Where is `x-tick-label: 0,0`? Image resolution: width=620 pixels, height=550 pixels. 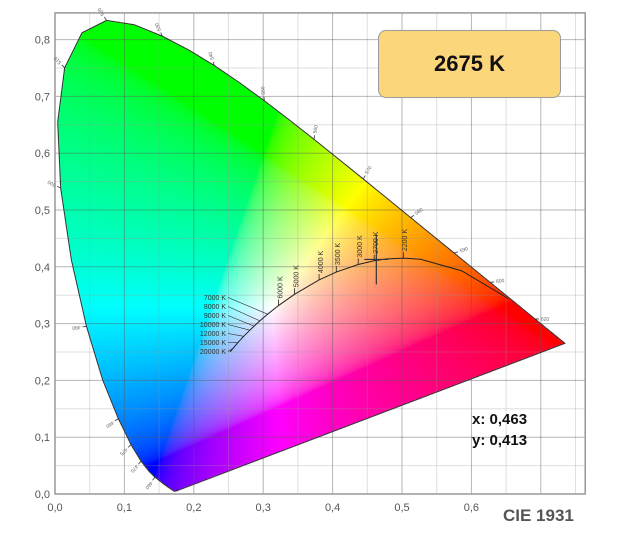
x-tick-label: 0,0 is located at coordinates (54, 508).